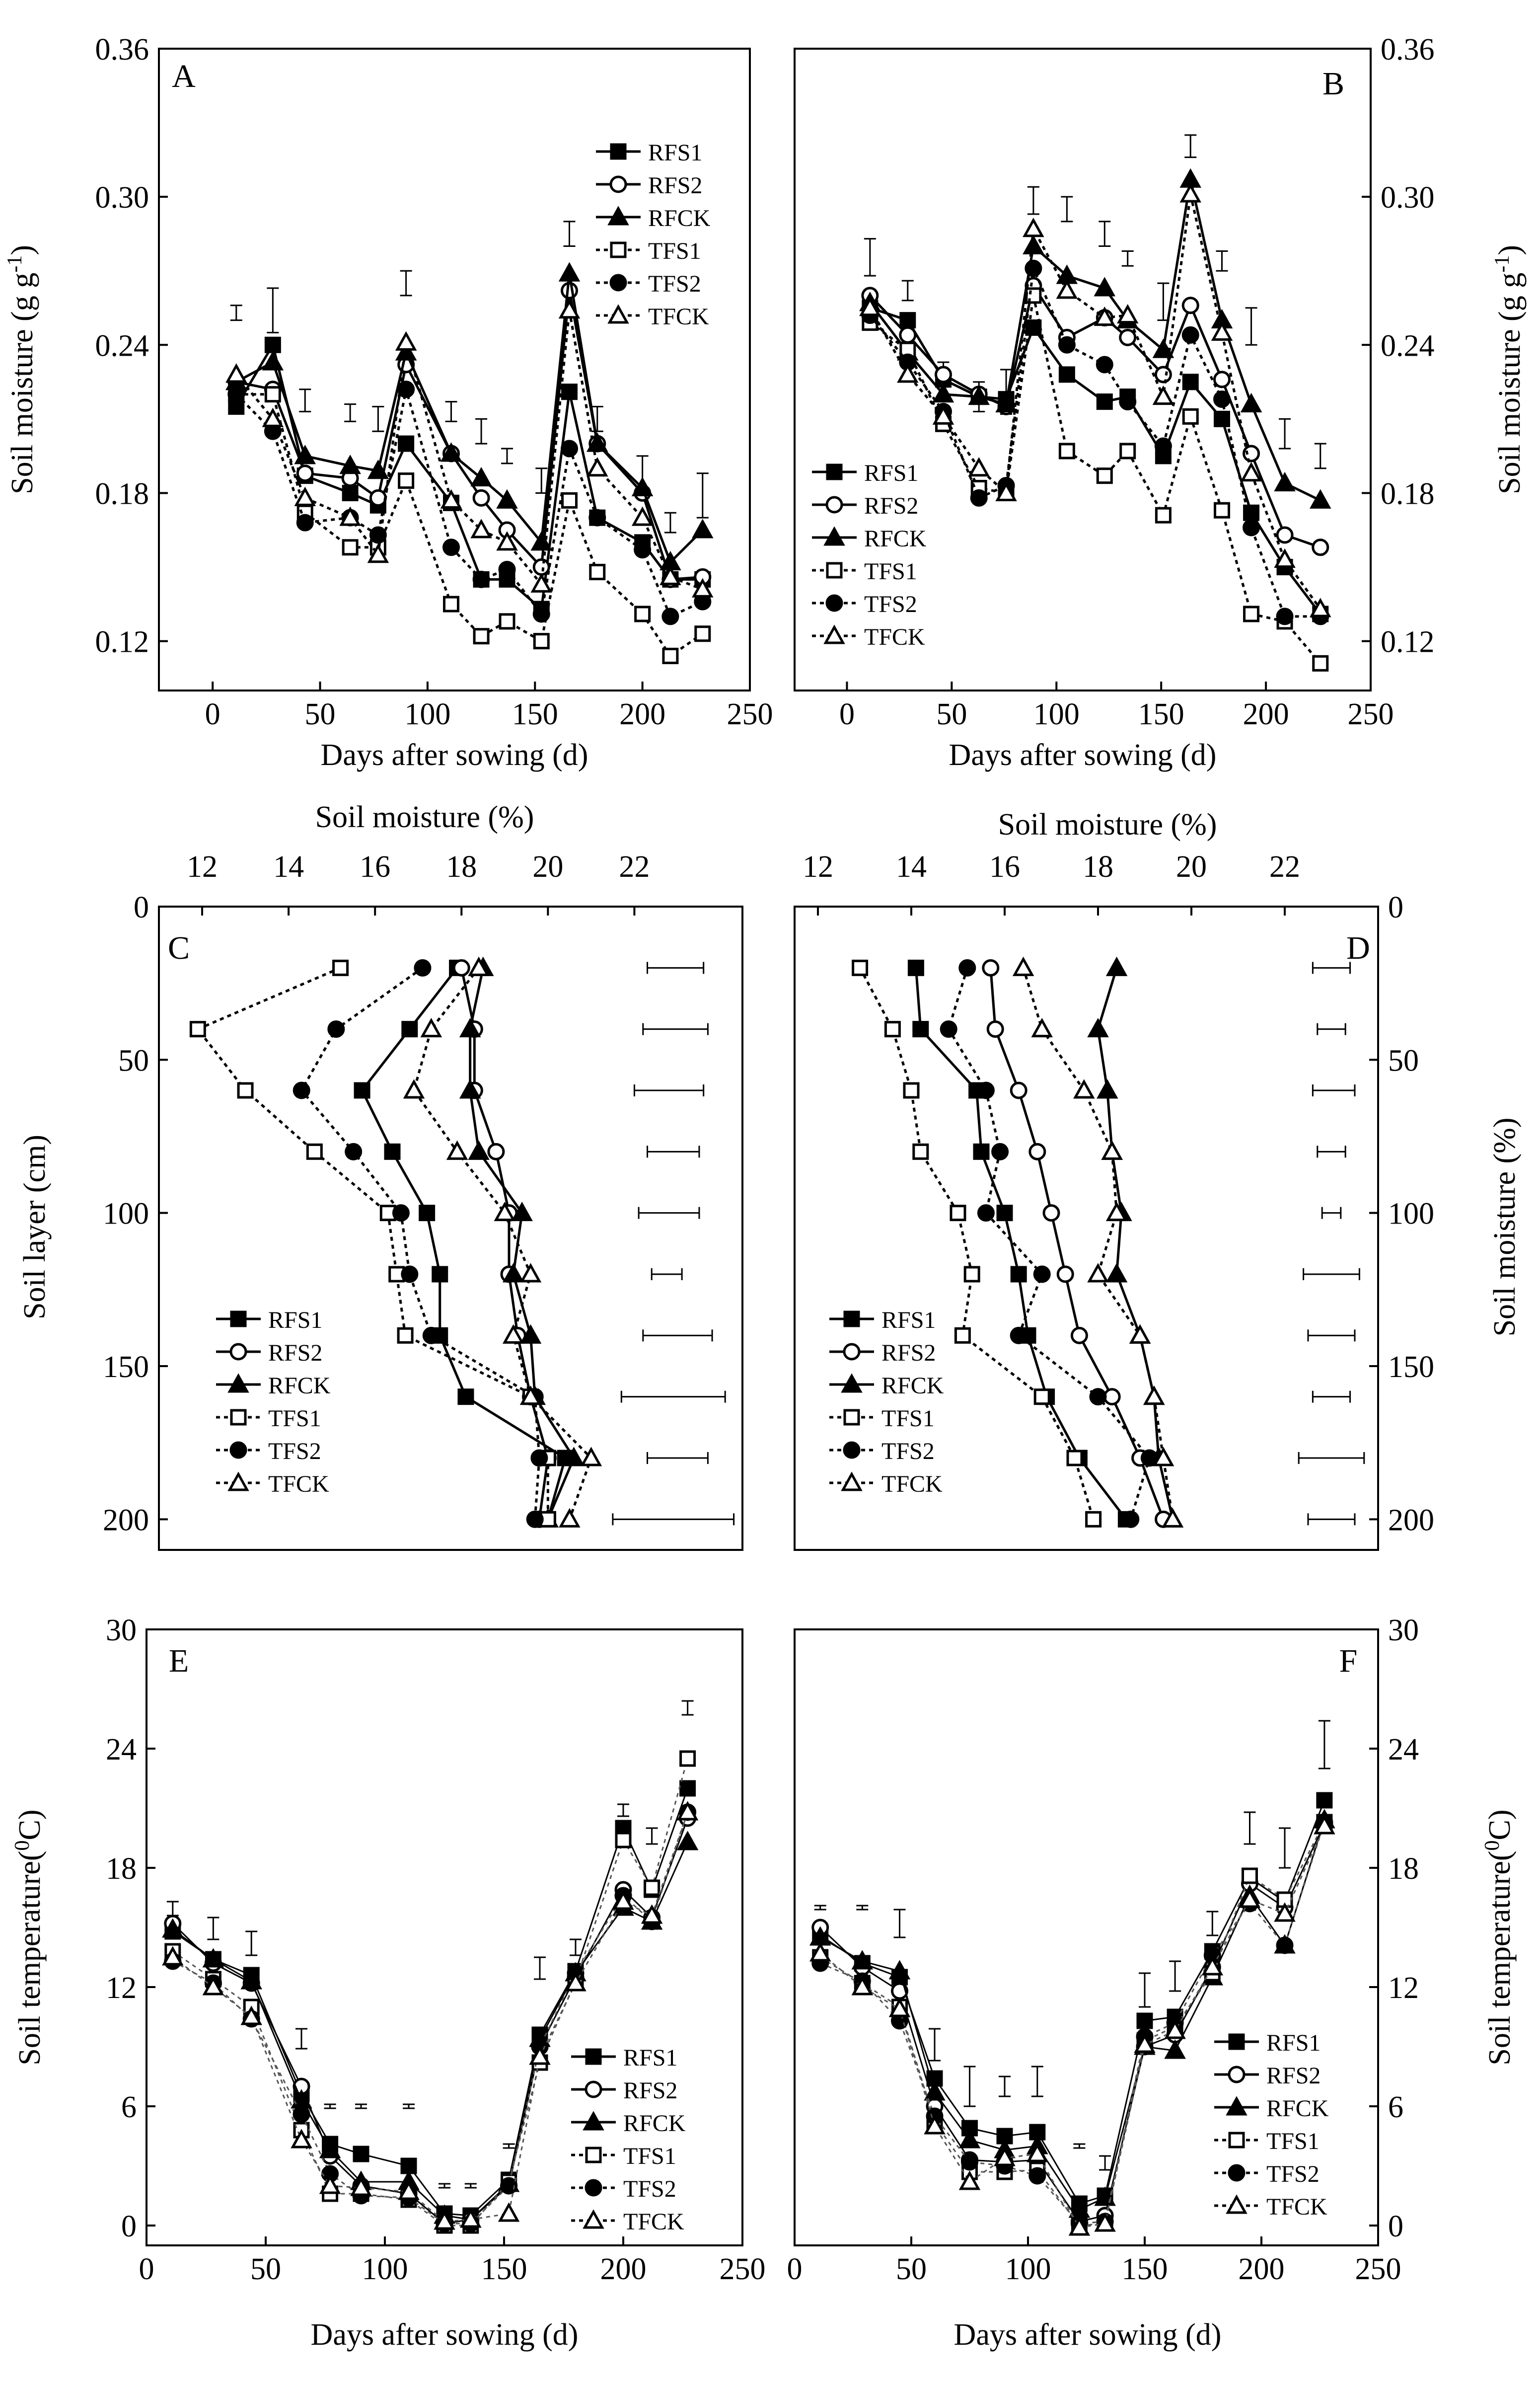  What do you see at coordinates (29, 1937) in the screenshot?
I see `y-axis-title: Soil temperature(0C)` at bounding box center [29, 1937].